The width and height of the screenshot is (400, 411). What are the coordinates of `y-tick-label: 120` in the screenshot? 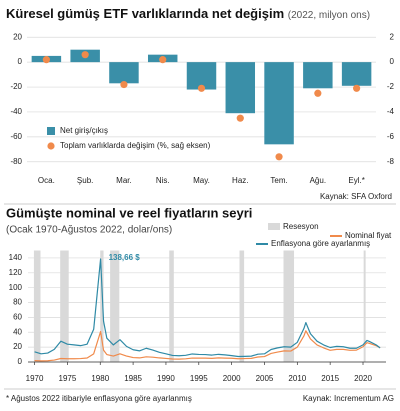 It's located at (16, 272).